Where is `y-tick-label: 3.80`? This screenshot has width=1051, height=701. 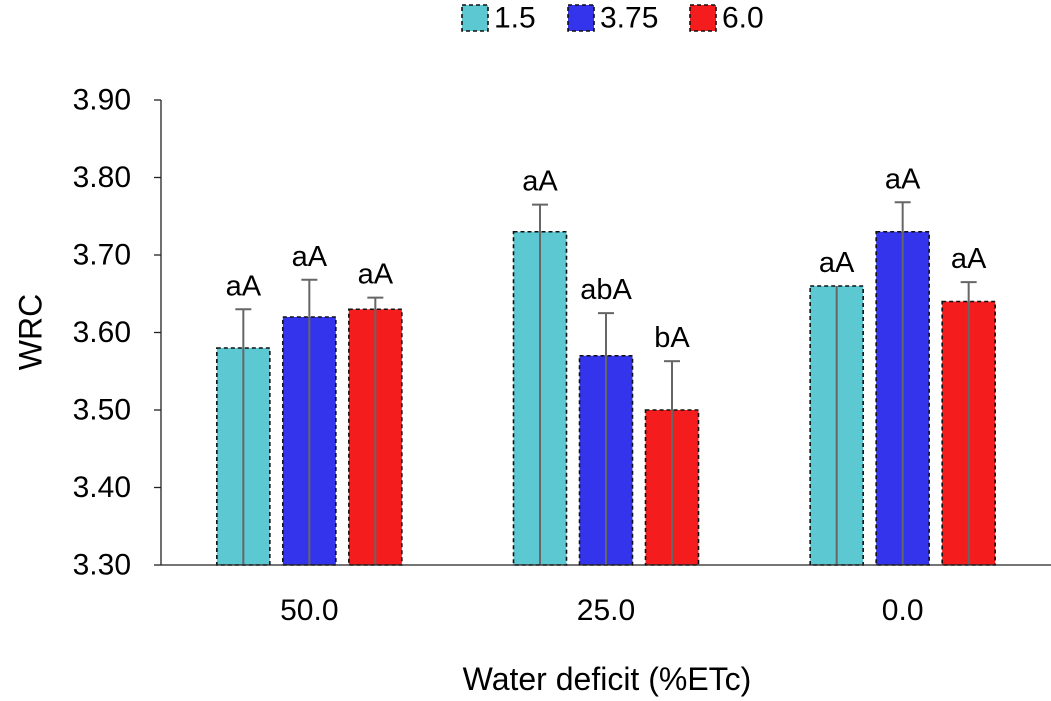
y-tick-label: 3.80 is located at coordinates (102, 177).